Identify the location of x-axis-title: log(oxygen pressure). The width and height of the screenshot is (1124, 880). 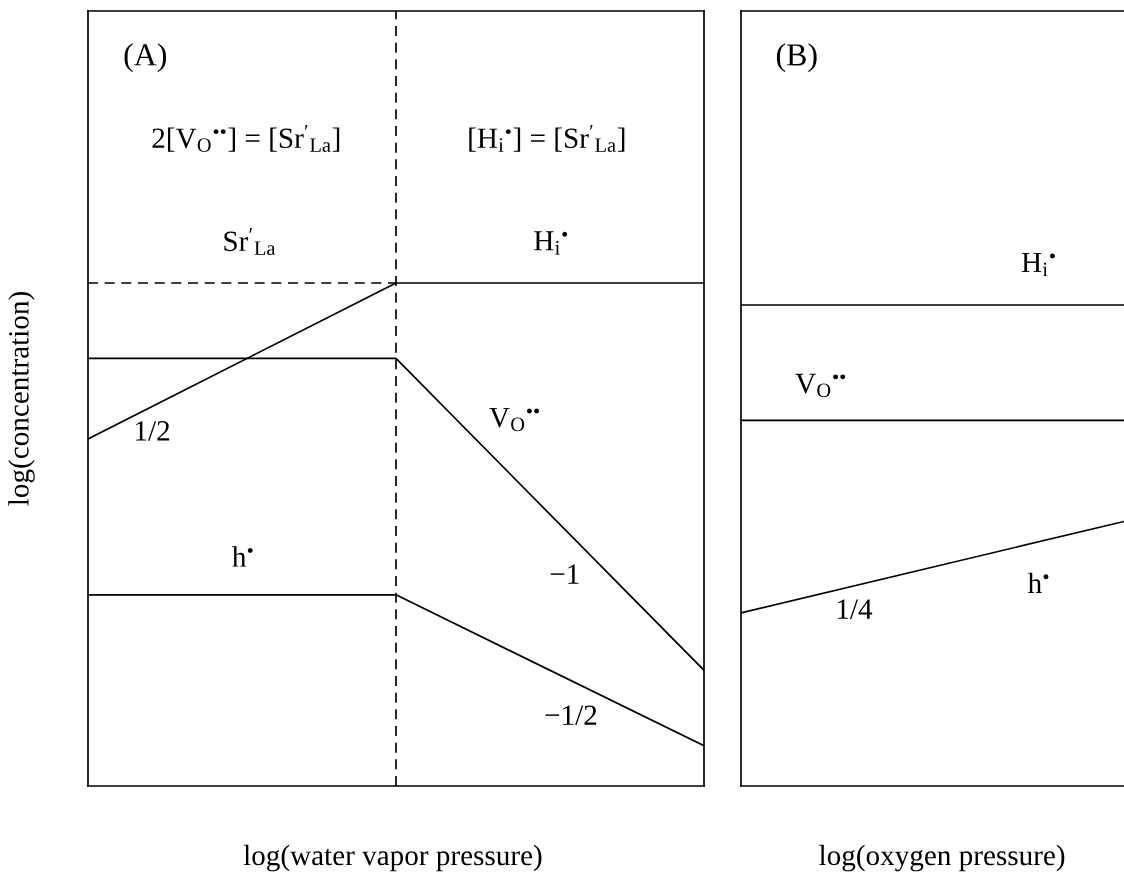
(942, 858).